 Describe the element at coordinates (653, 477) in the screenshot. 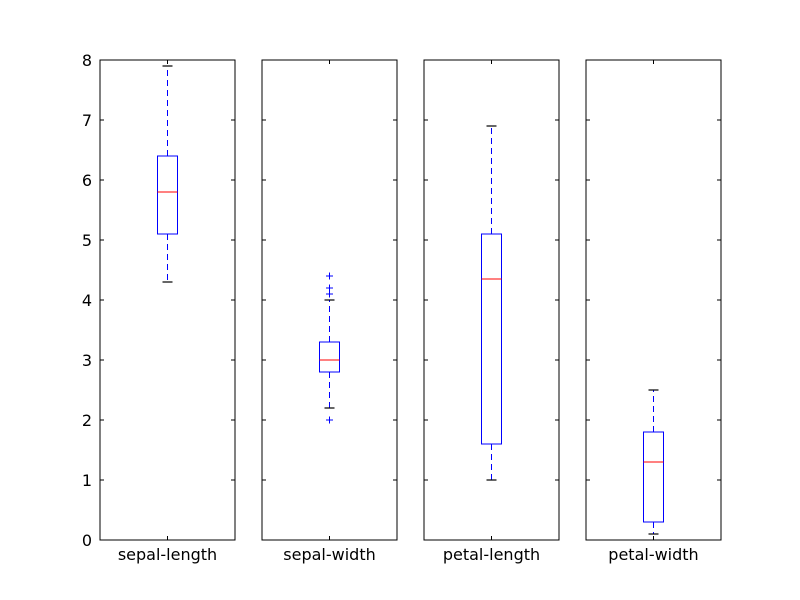

I see `box-petal-width` at that location.